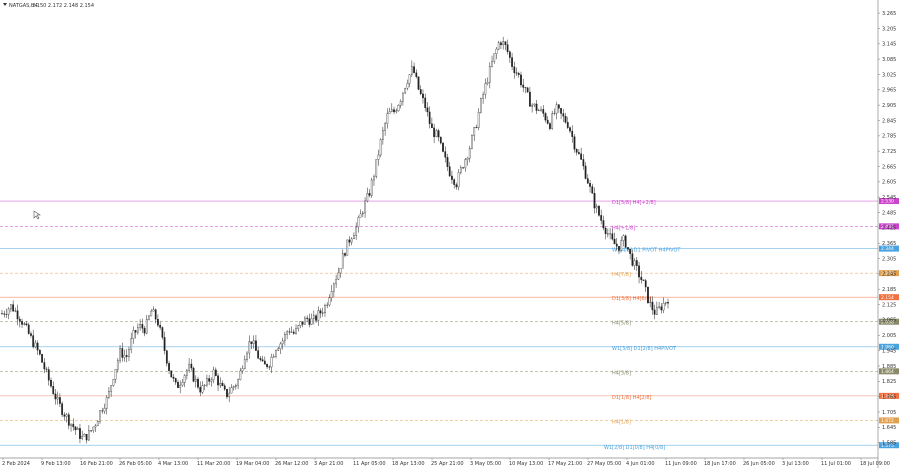 Image resolution: width=900 pixels, height=468 pixels. What do you see at coordinates (604, 464) in the screenshot?
I see `x-tick-label: 27 May 05:00` at bounding box center [604, 464].